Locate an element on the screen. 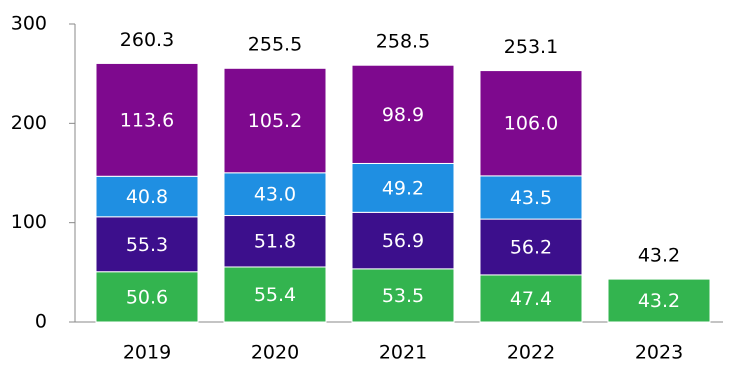 The image size is (737, 372). value-label: 56.9 is located at coordinates (403, 241).